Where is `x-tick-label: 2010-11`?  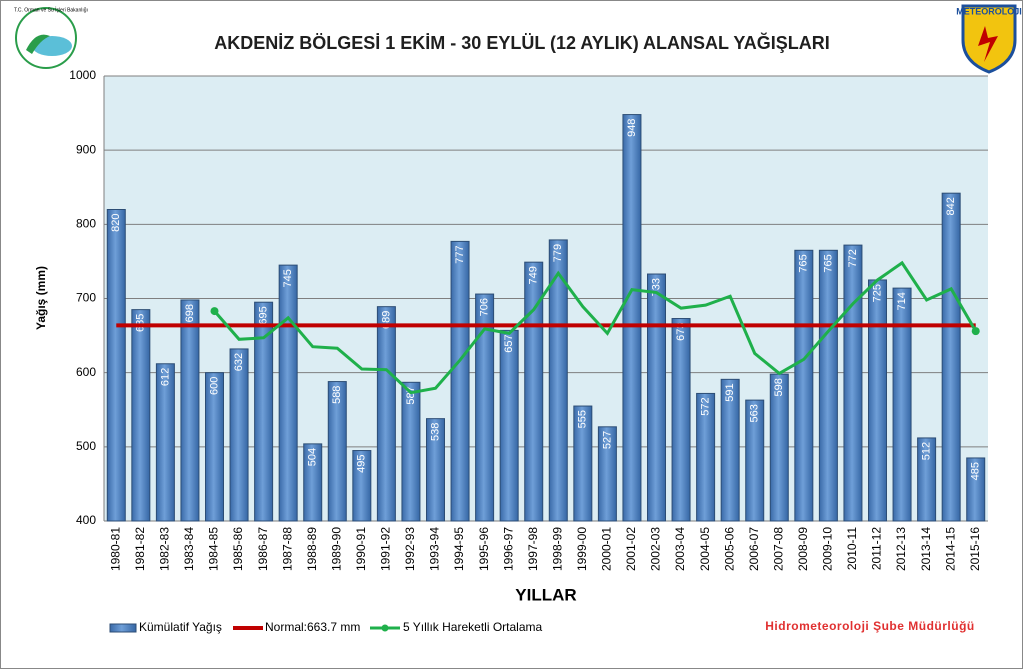
x-tick-label: 2010-11 is located at coordinates (852, 548).